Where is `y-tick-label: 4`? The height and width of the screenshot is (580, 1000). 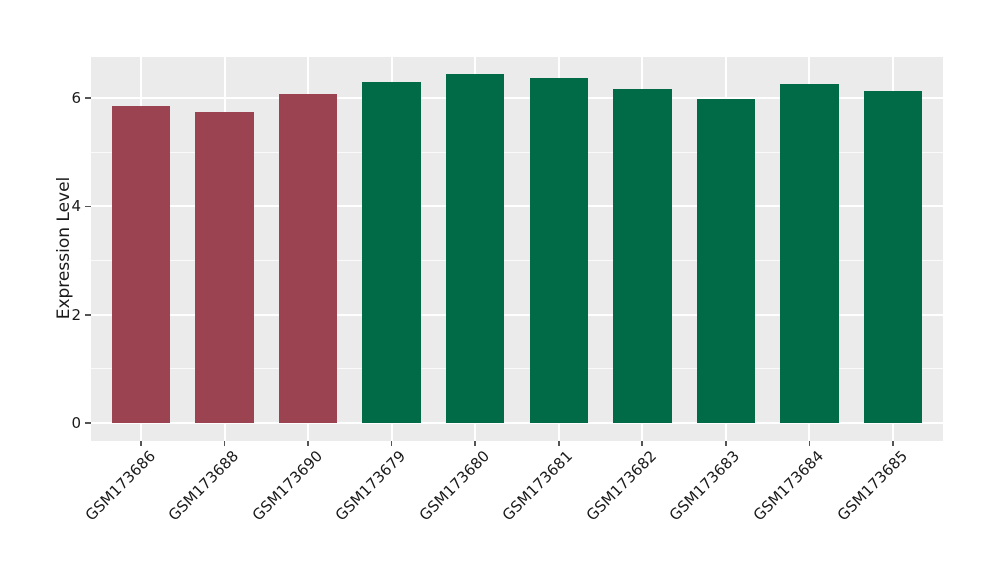
y-tick-label: 4 is located at coordinates (76, 206).